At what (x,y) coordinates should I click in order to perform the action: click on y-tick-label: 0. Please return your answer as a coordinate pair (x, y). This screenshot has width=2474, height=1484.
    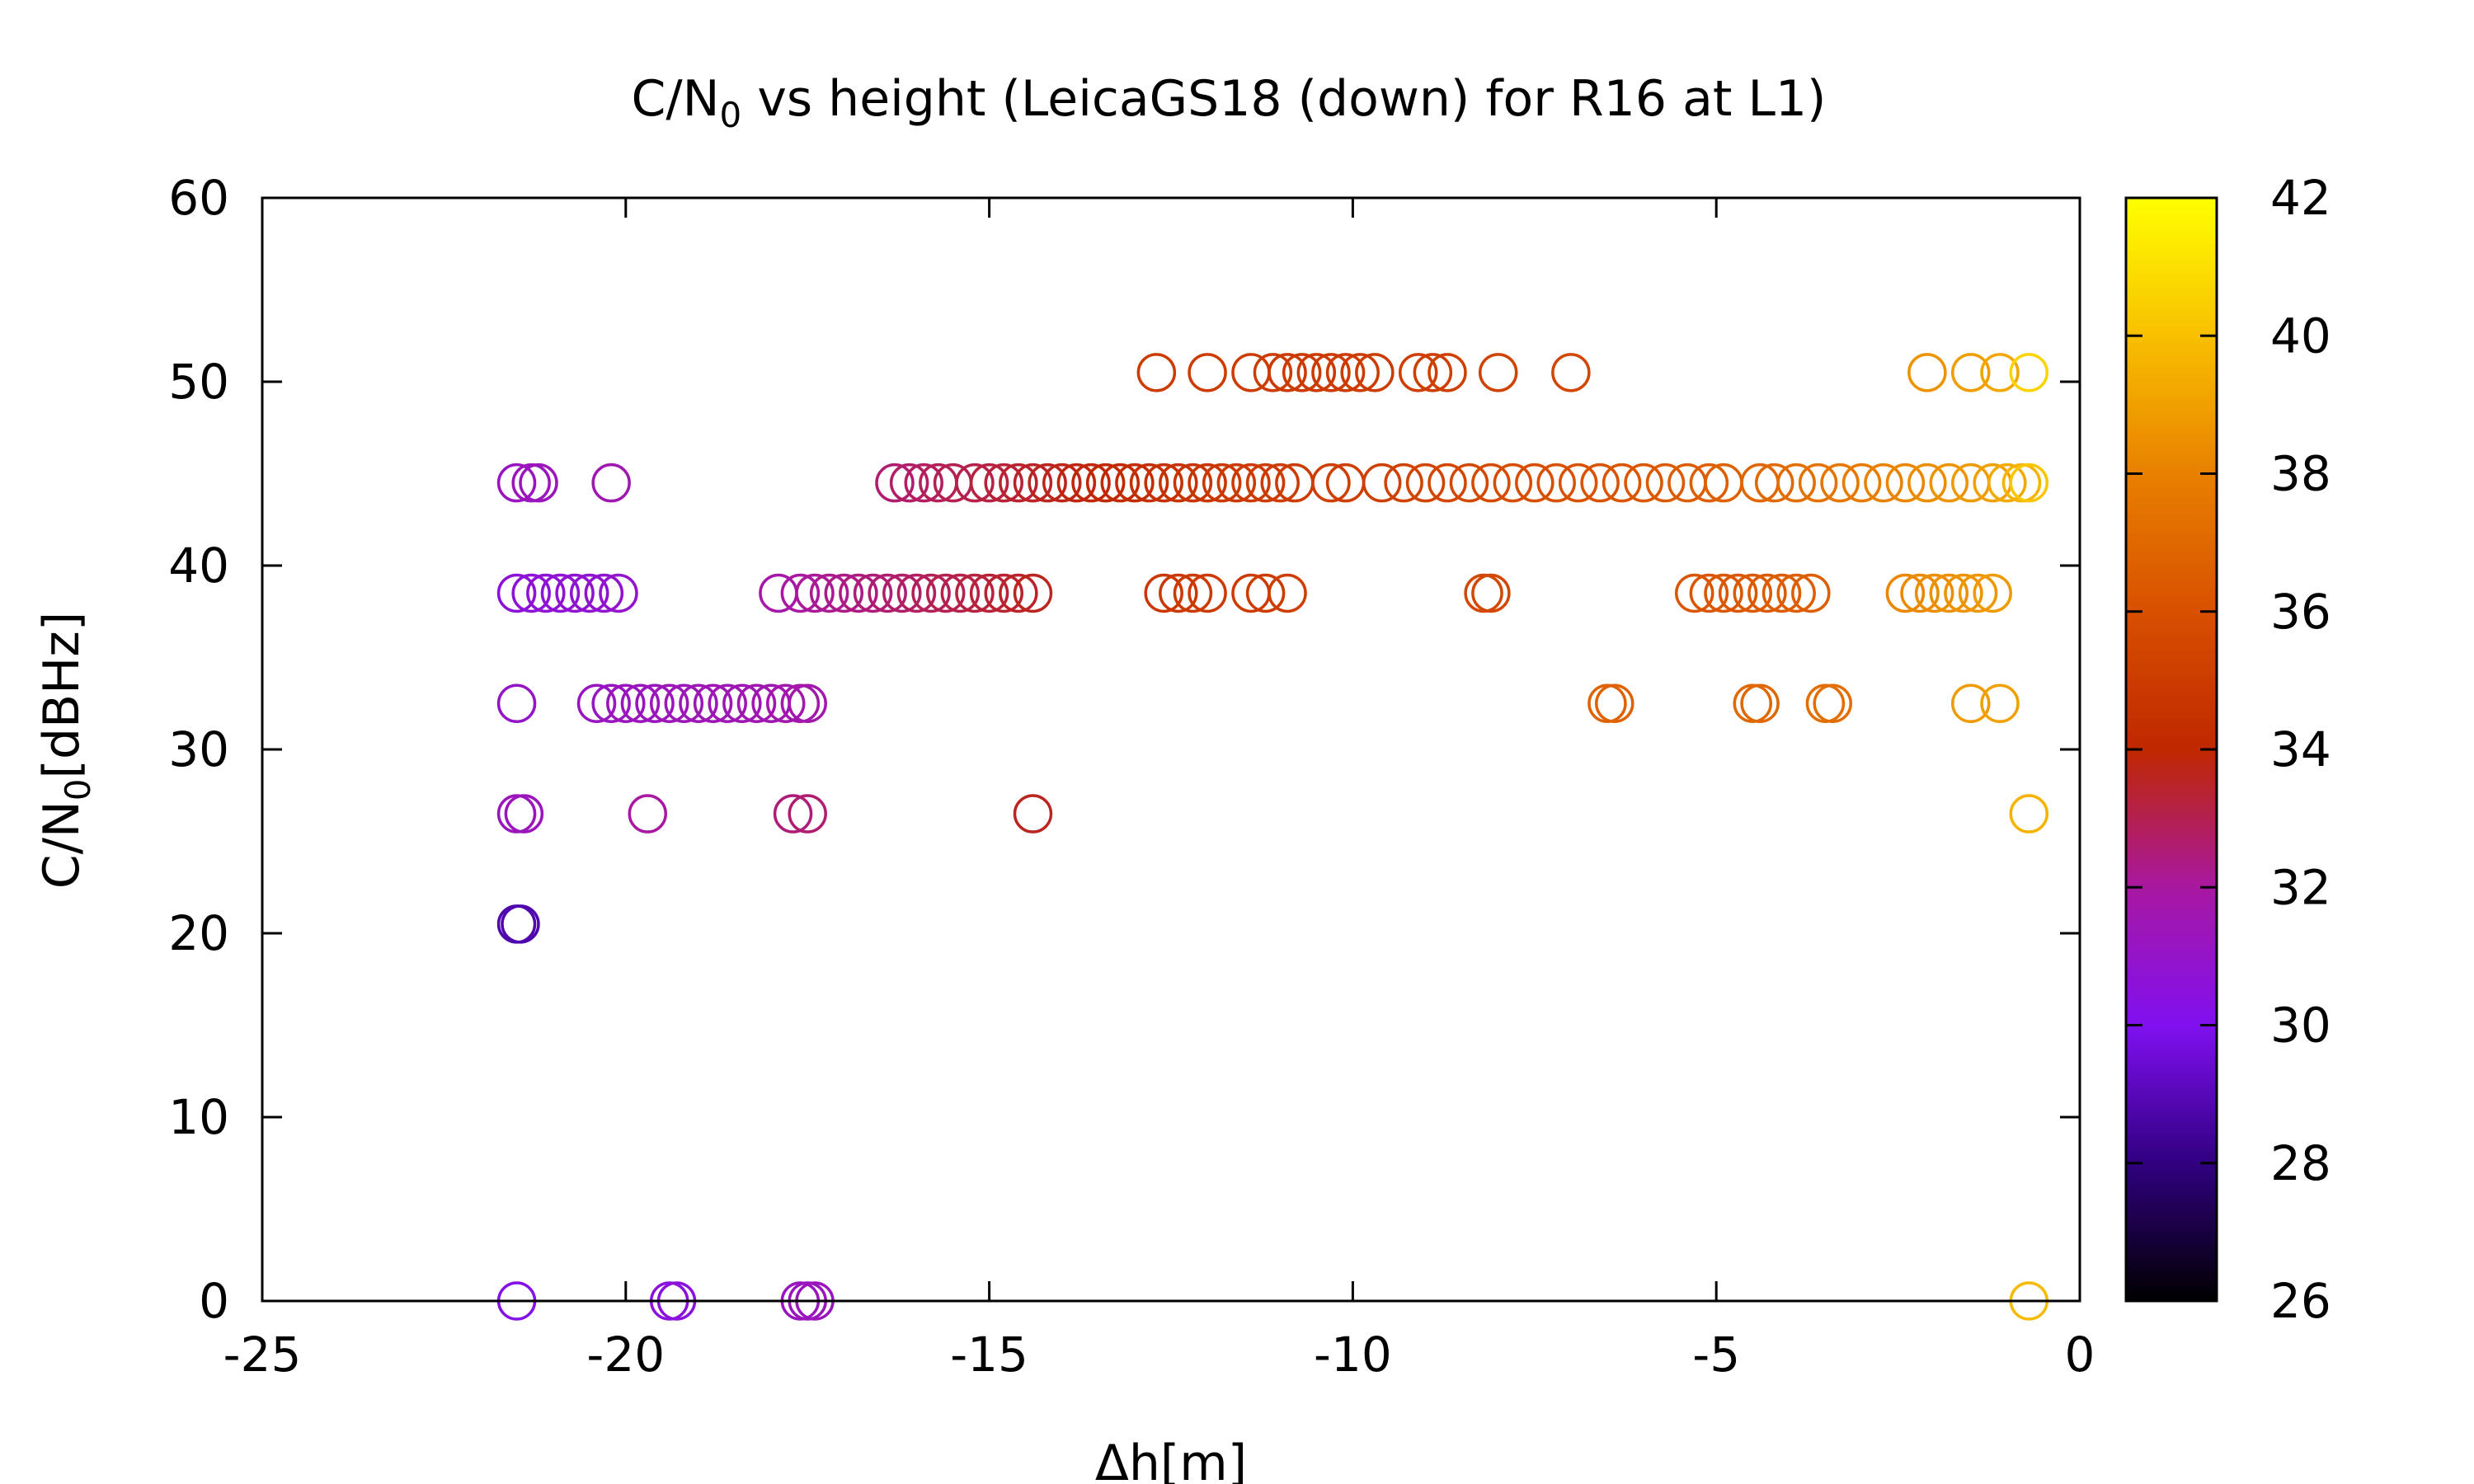
    Looking at the image, I should click on (214, 1301).